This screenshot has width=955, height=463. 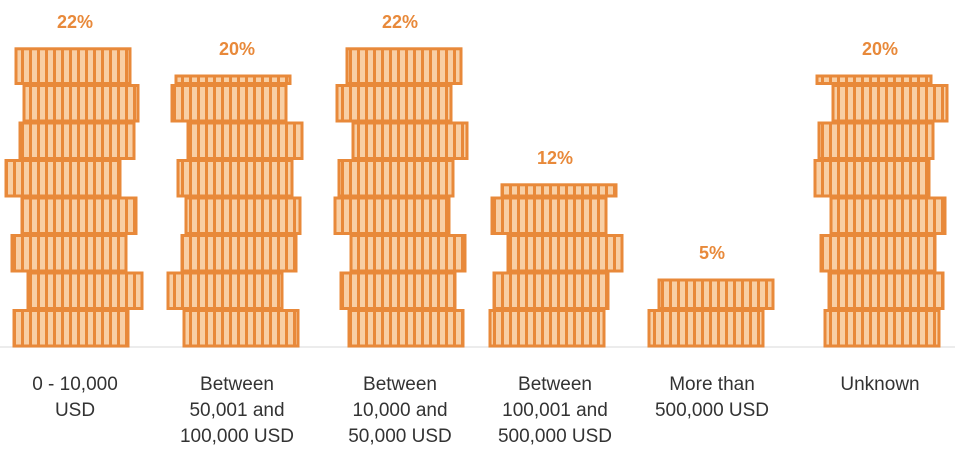 What do you see at coordinates (880, 384) in the screenshot?
I see `category-label: Unknown` at bounding box center [880, 384].